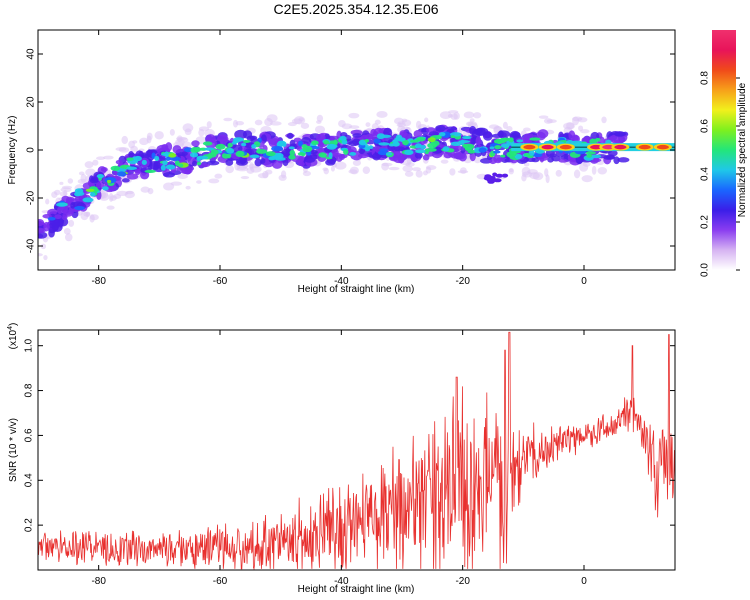 Image resolution: width=750 pixels, height=600 pixels. What do you see at coordinates (98, 281) in the screenshot?
I see `spectrogram-x-tick-label: -80` at bounding box center [98, 281].